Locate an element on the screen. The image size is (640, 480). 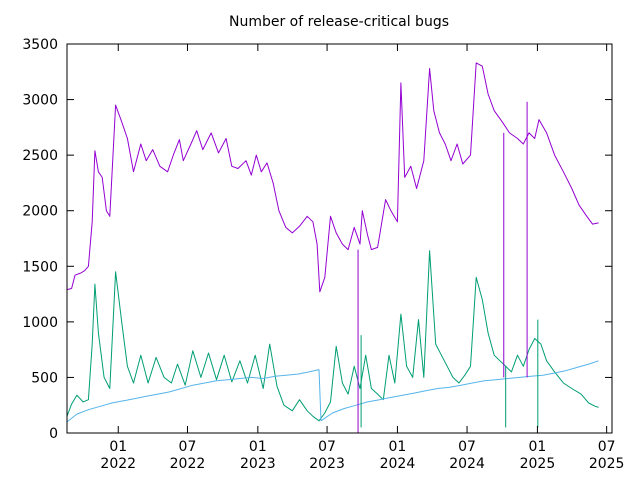
y-tick-label: 2000 is located at coordinates (40, 212).